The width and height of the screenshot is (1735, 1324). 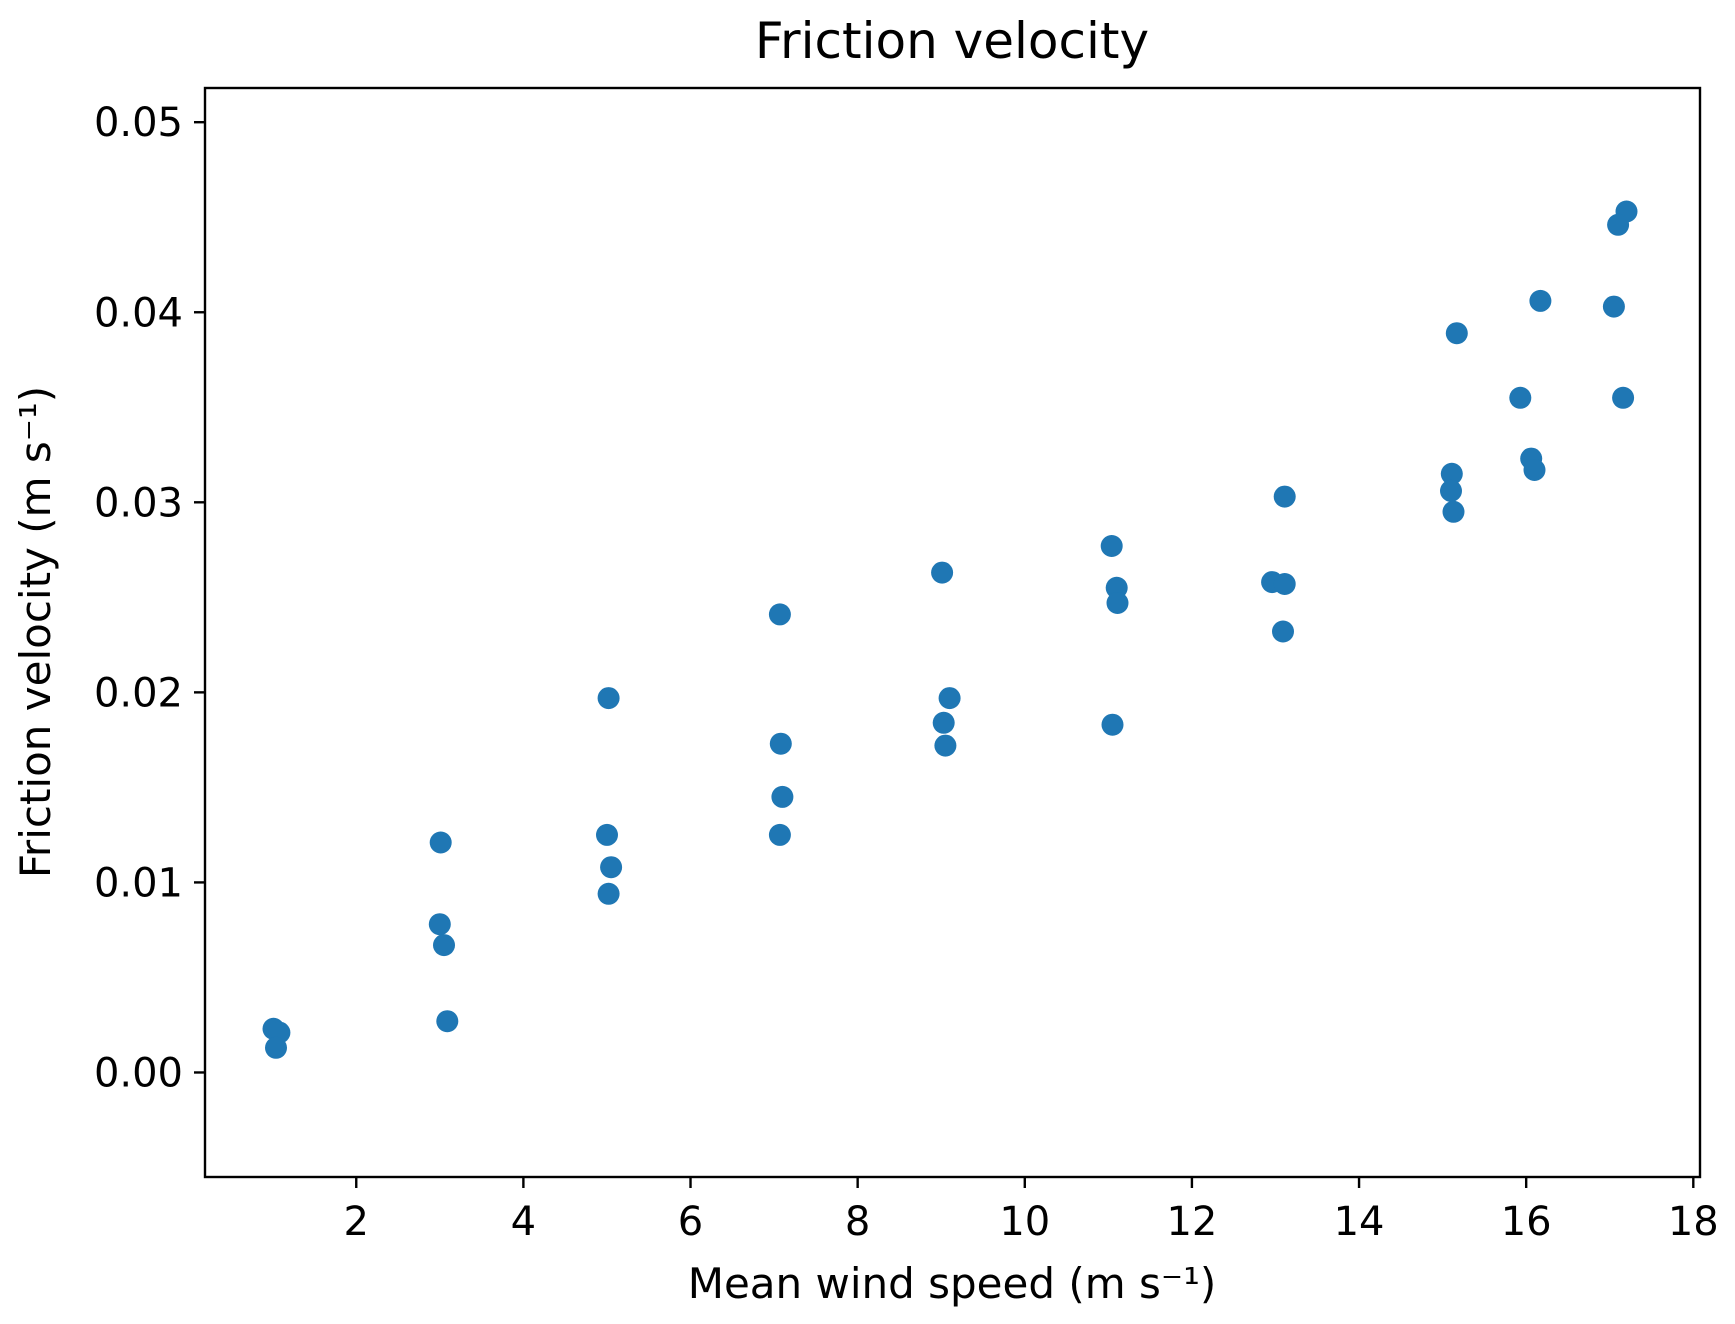 What do you see at coordinates (138, 1073) in the screenshot?
I see `y-tick-label: 0.00` at bounding box center [138, 1073].